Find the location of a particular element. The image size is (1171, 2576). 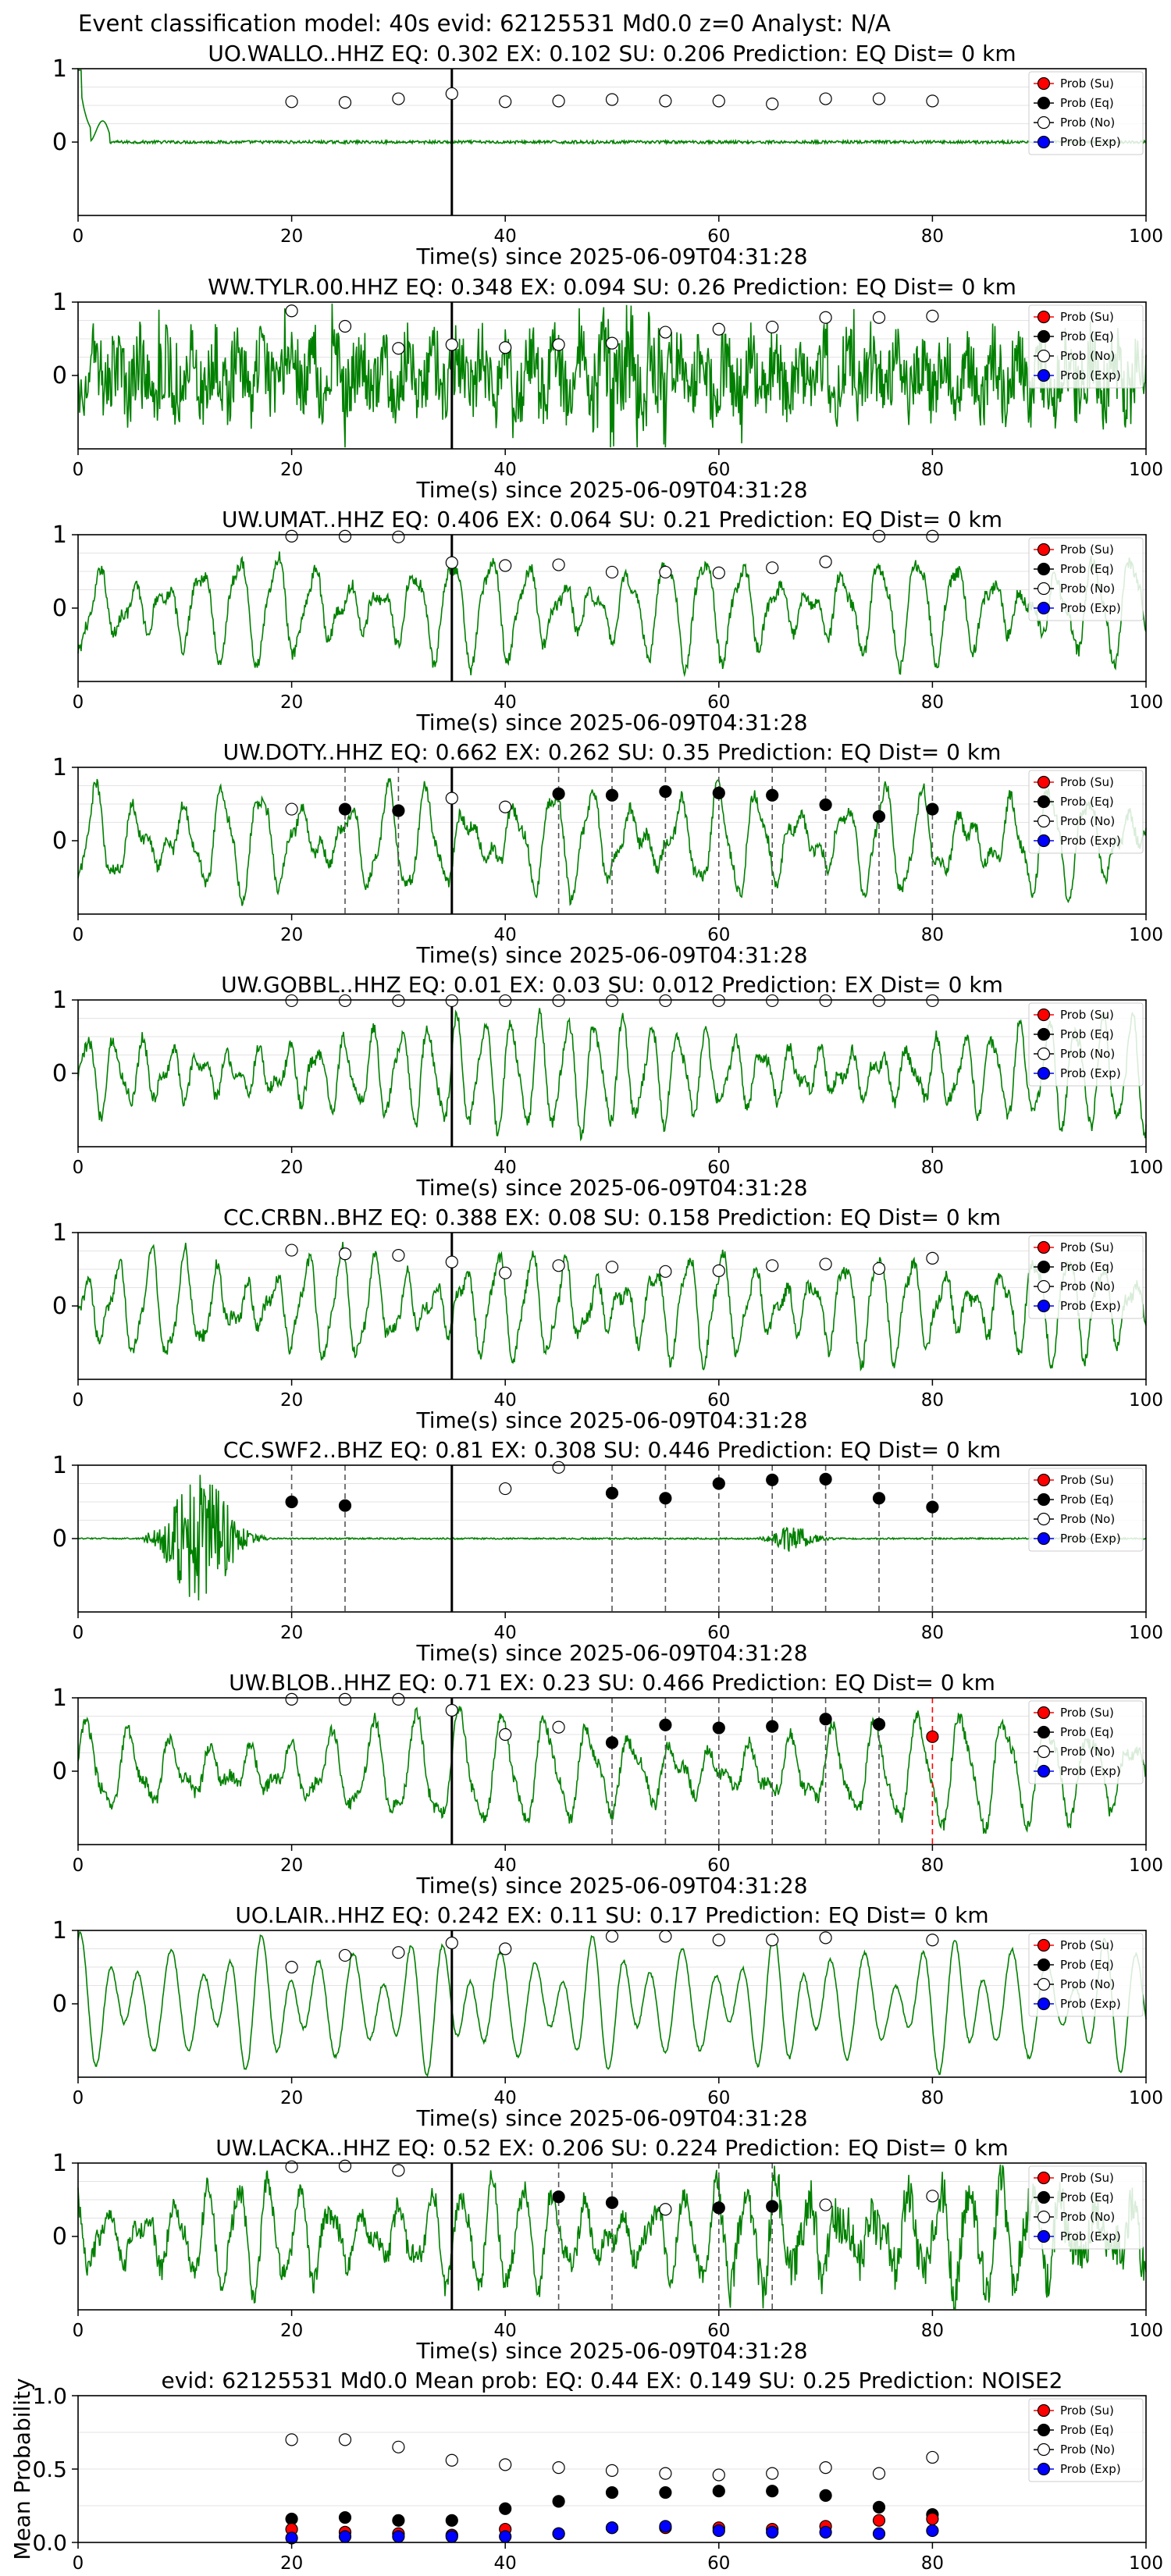

x-tick-label: 60 is located at coordinates (718, 2331).